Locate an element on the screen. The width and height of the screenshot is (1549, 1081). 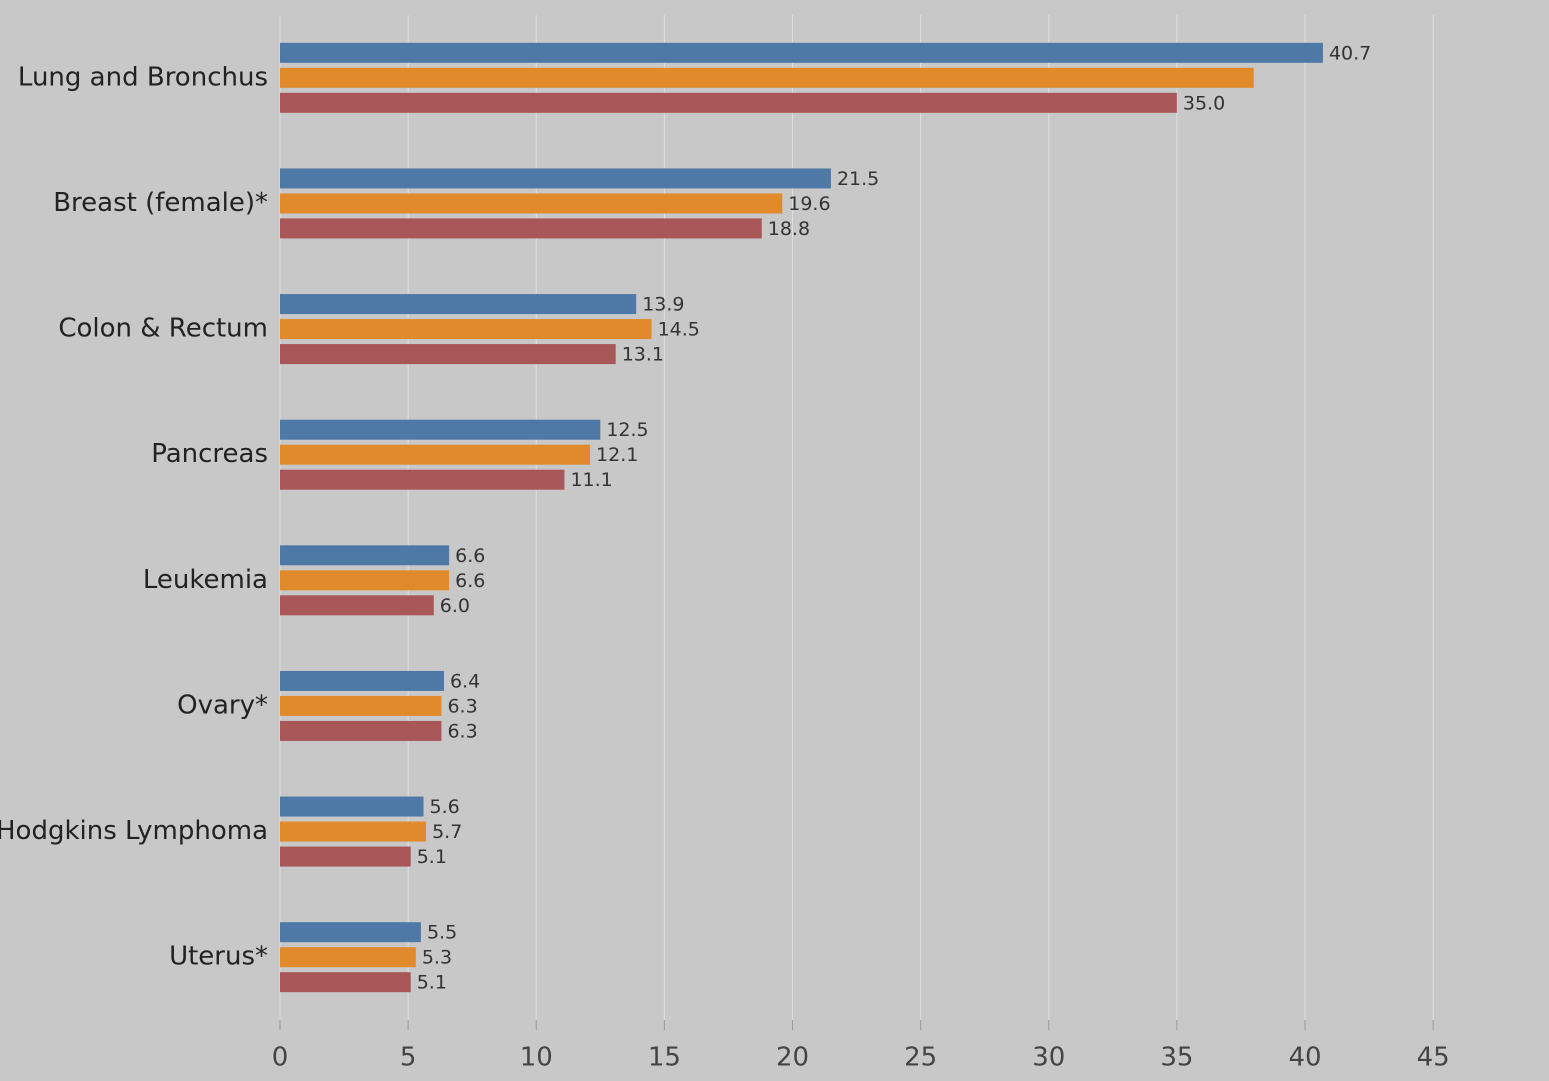
x-tick-label: 30 is located at coordinates (1048, 1058).